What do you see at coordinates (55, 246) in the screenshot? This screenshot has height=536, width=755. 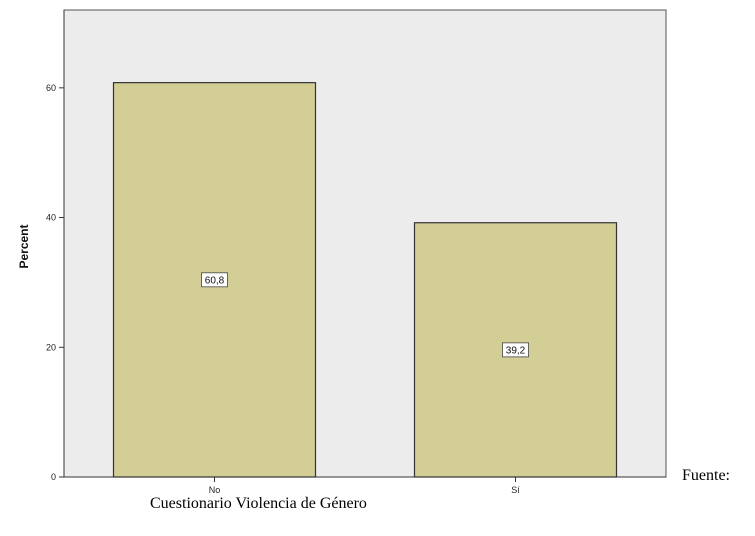 I see `y-axis: 0 20 40 60` at bounding box center [55, 246].